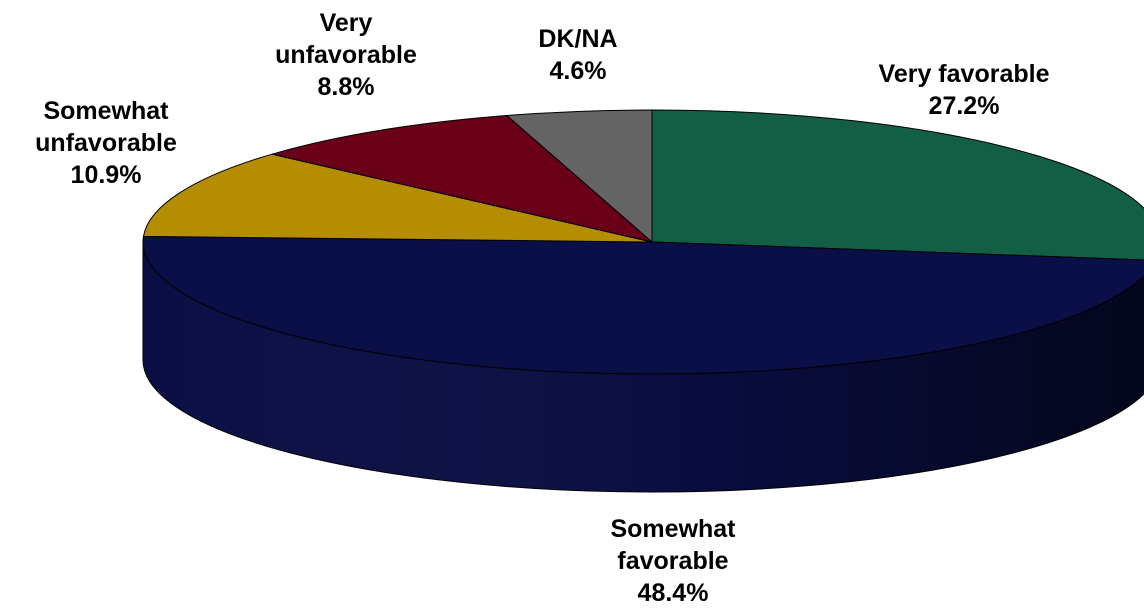 The width and height of the screenshot is (1144, 616). Describe the element at coordinates (346, 23) in the screenshot. I see `data-label-name: Very` at that location.